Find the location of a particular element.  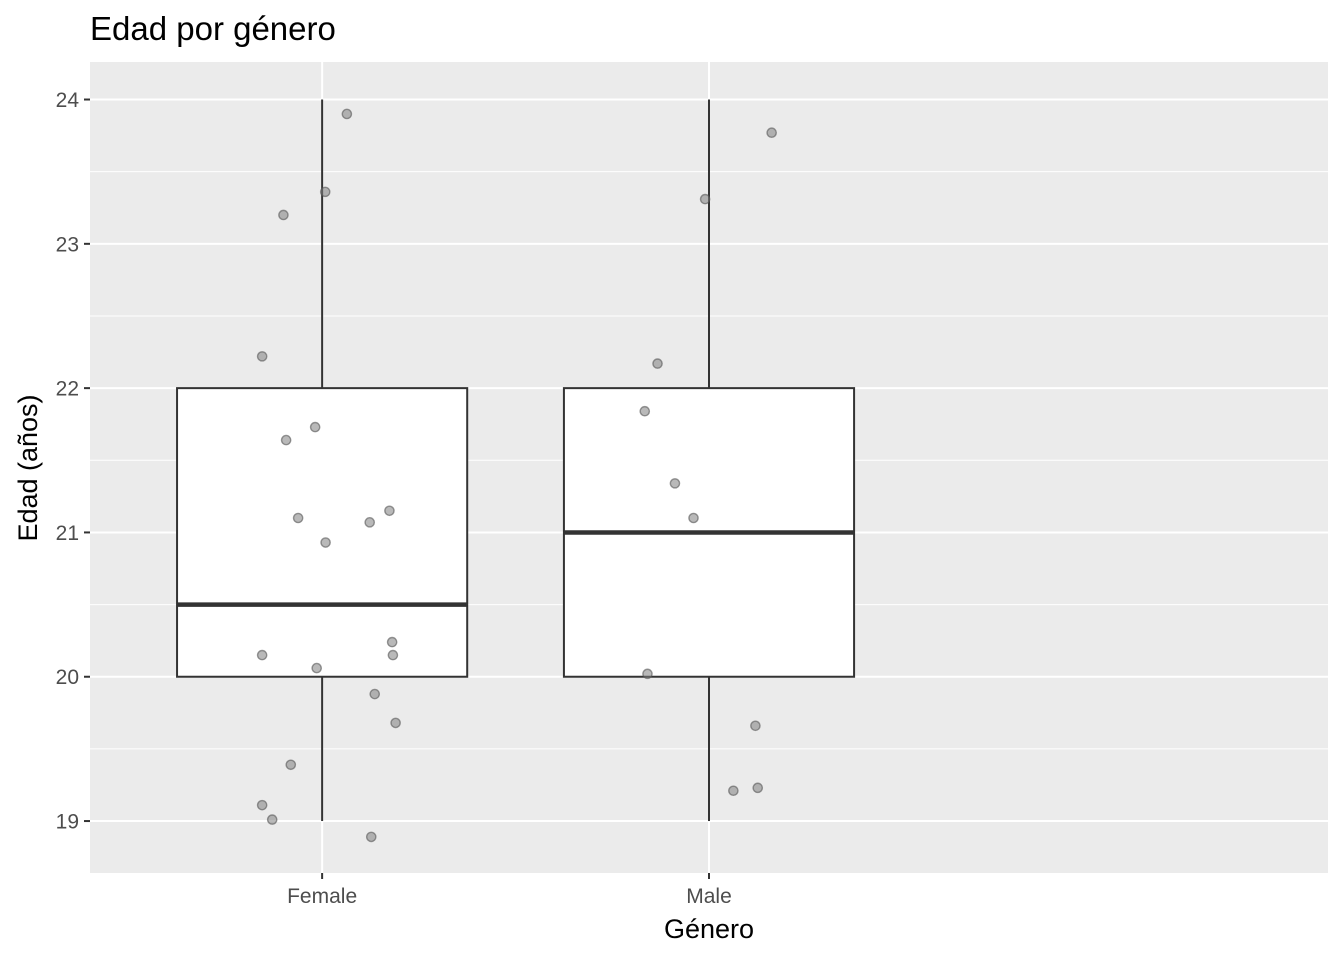

y-axis: 19 20 21 22 23 24 is located at coordinates (73, 461).